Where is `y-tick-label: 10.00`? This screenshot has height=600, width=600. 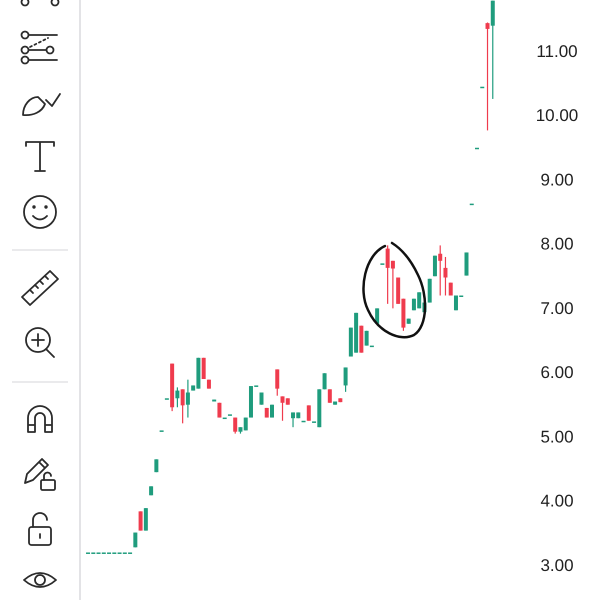 y-tick-label: 10.00 is located at coordinates (557, 116).